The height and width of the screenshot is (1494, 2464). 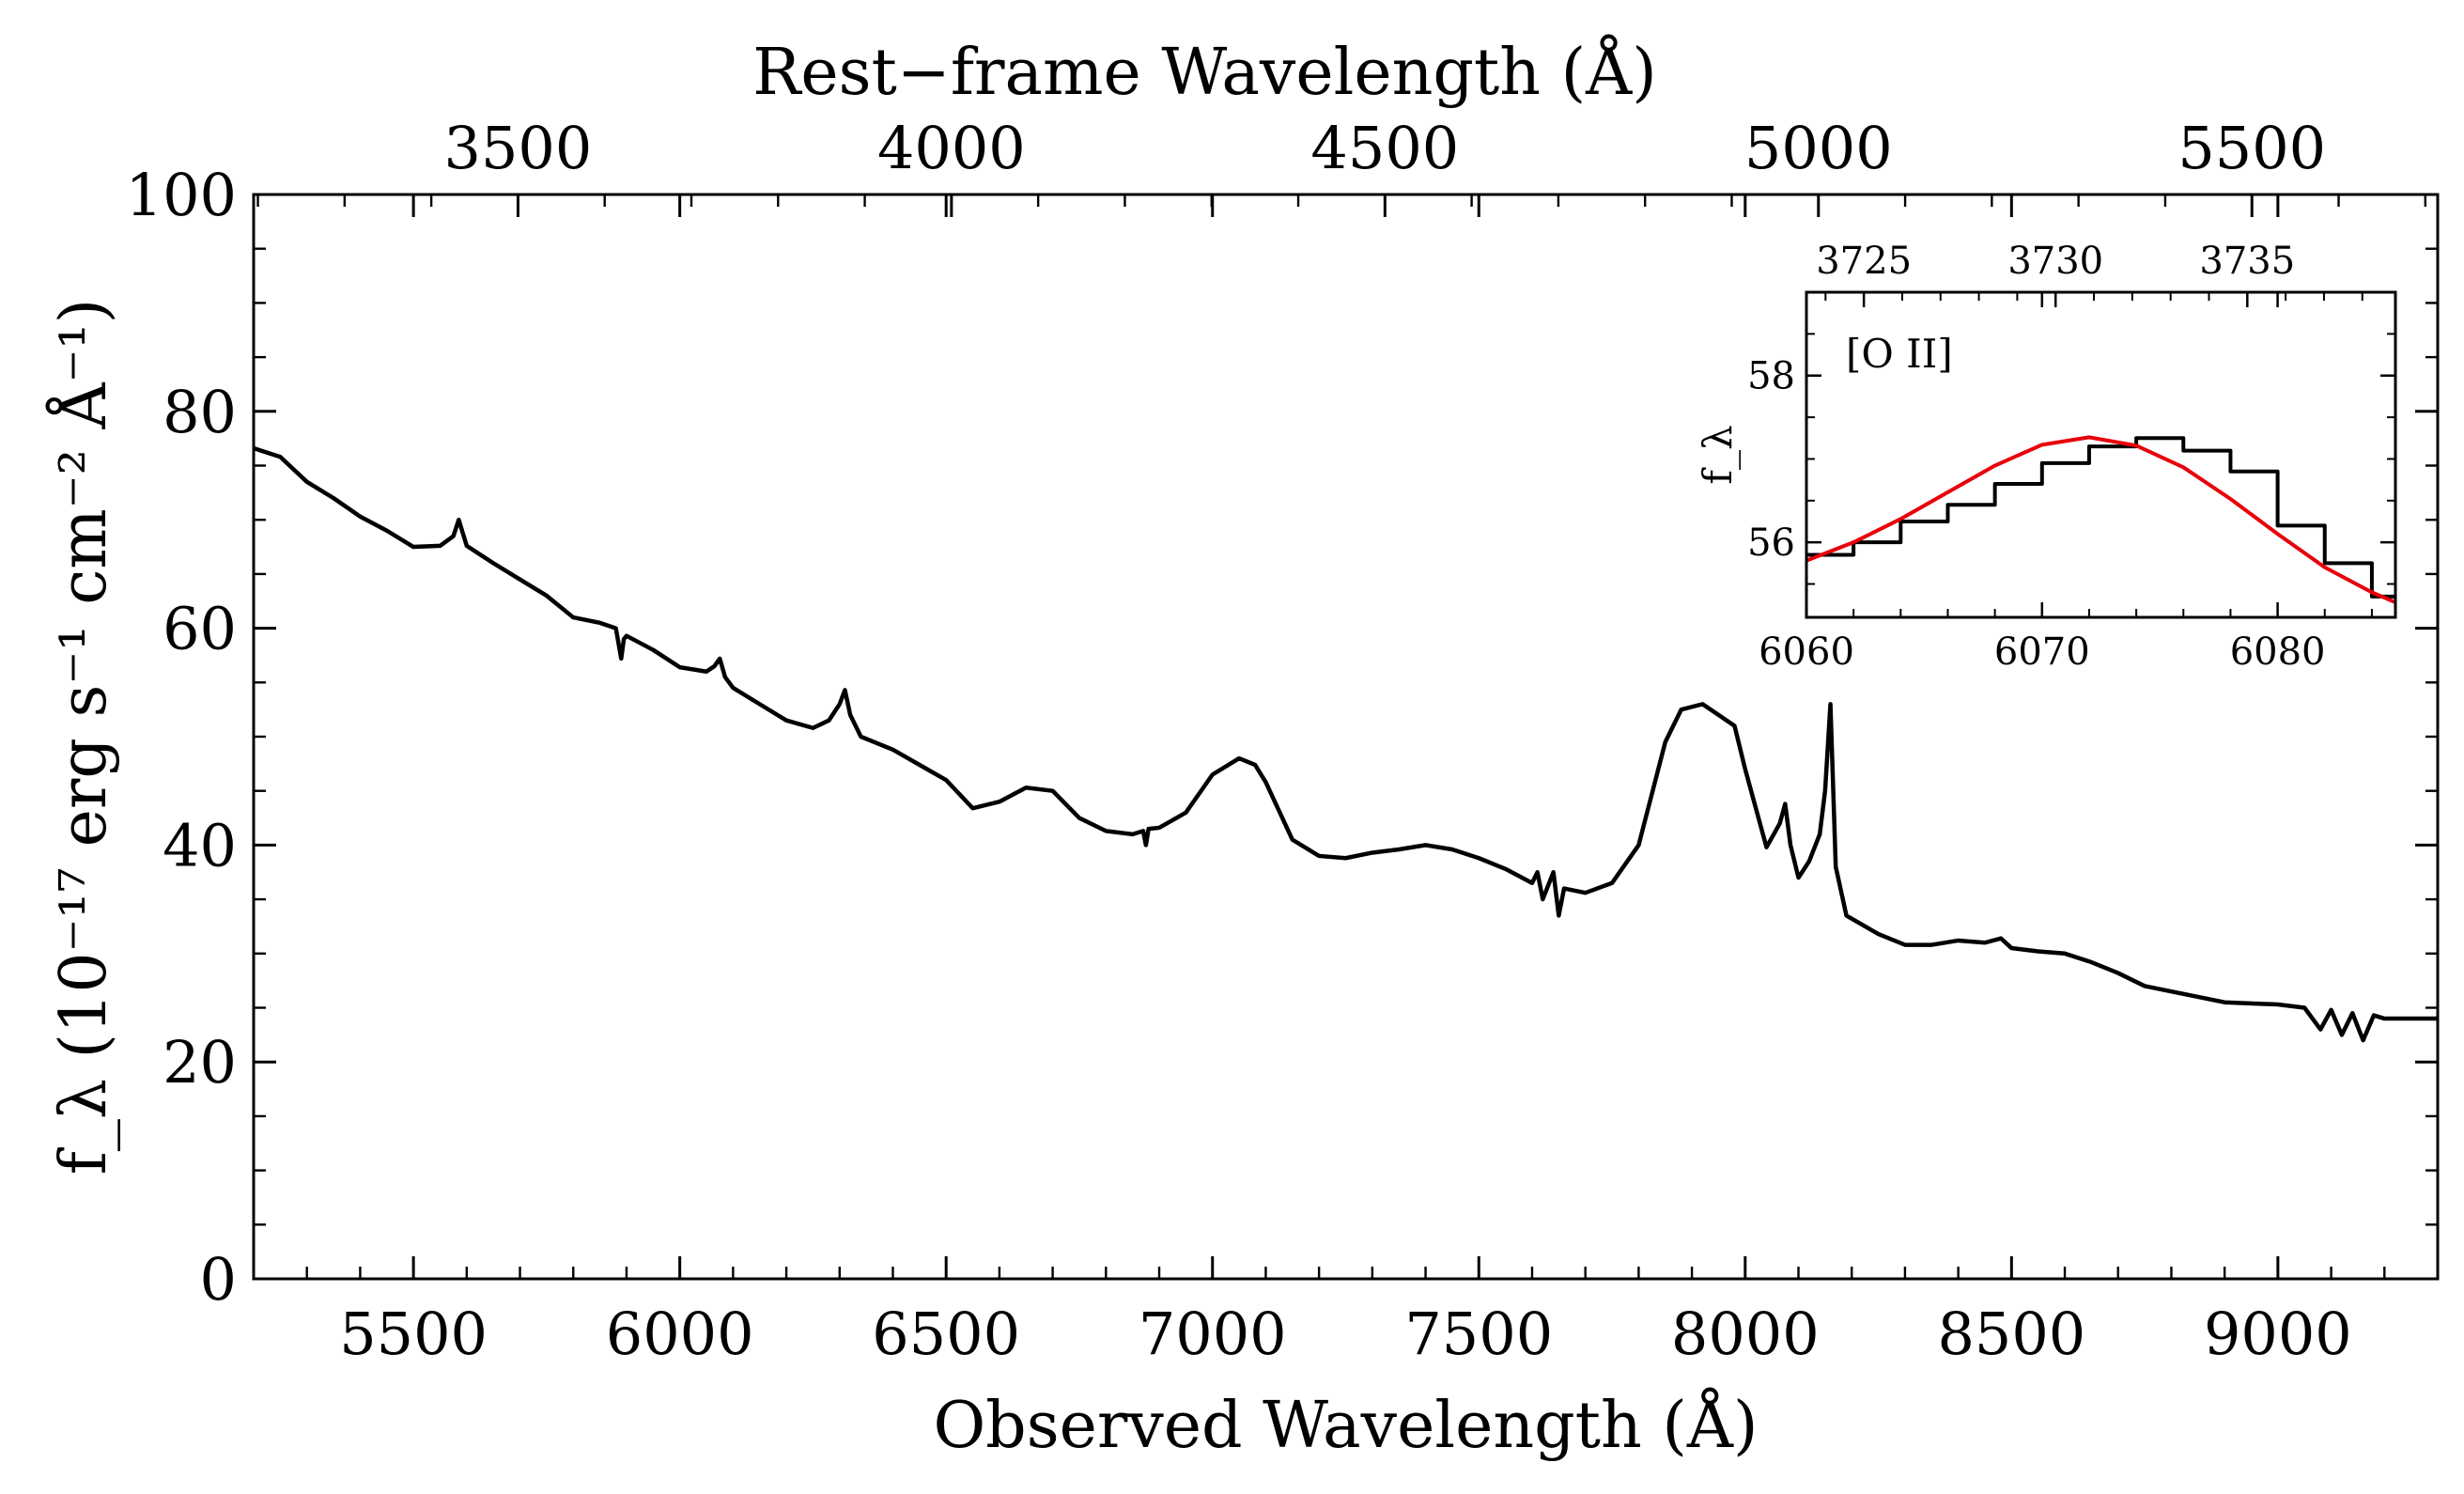 What do you see at coordinates (2247, 261) in the screenshot?
I see `inset-top-x-tick-label: 3735` at bounding box center [2247, 261].